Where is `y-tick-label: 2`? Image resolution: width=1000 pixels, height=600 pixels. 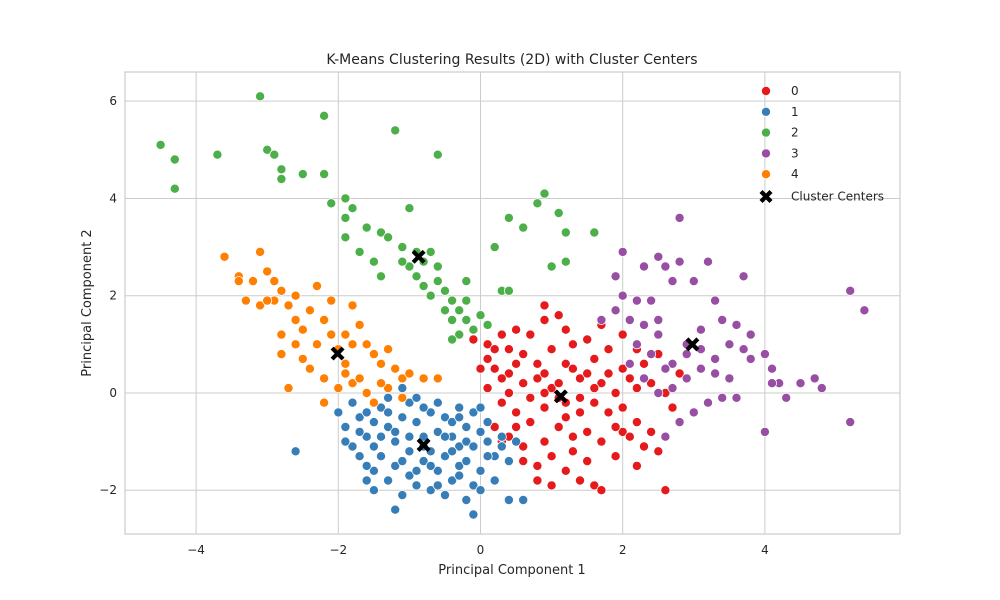
y-tick-label: 2 is located at coordinates (113, 296).